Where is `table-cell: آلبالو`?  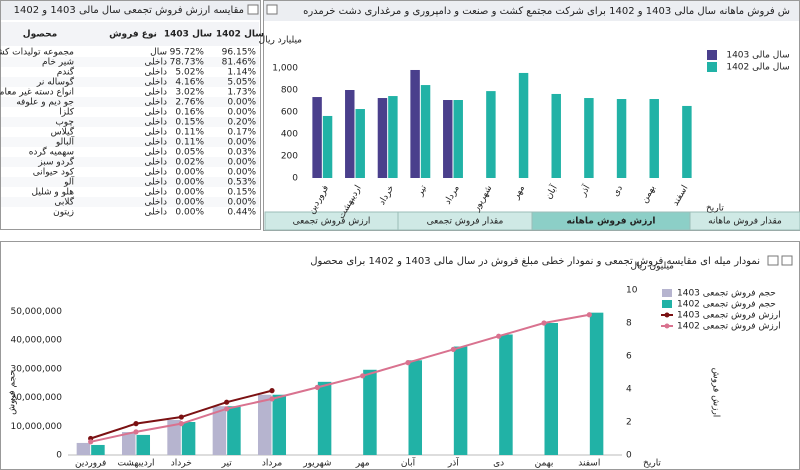 table-cell: آلبالو is located at coordinates (65, 142).